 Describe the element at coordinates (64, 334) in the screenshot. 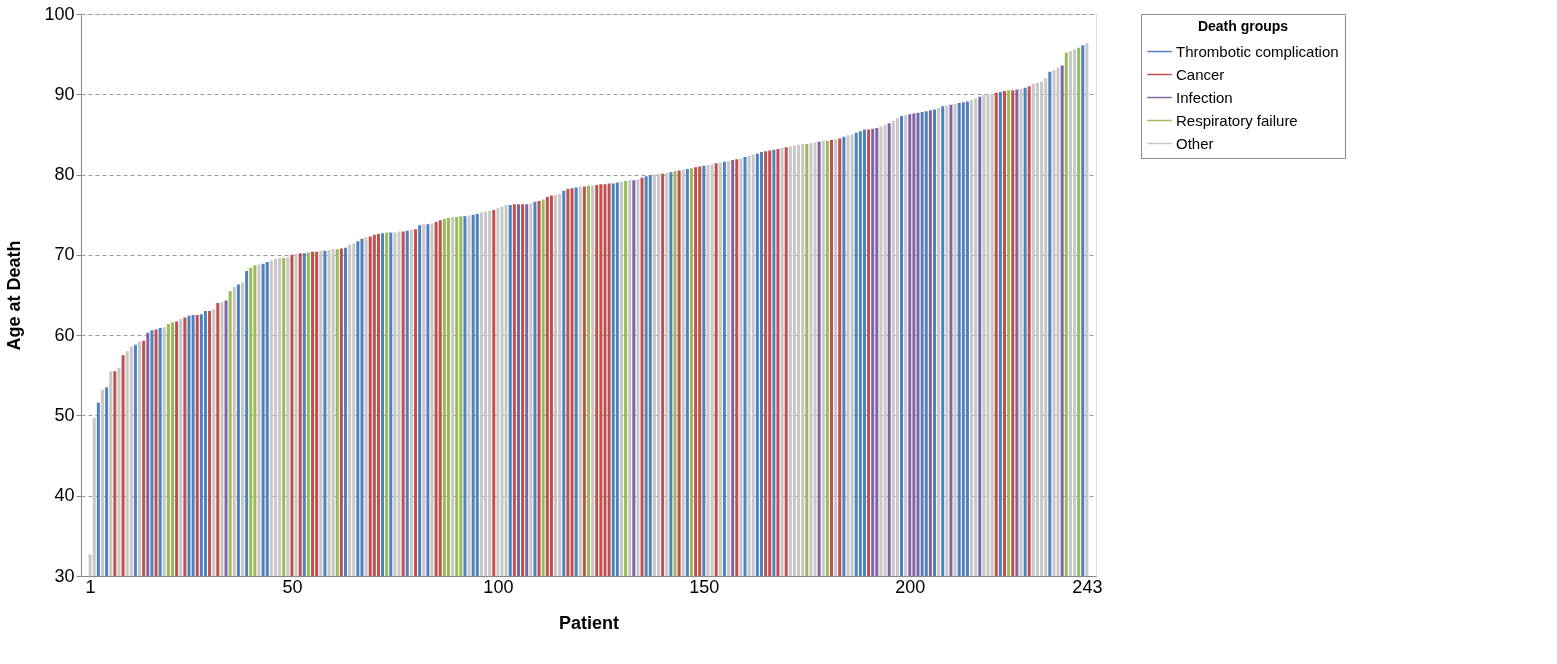

I see `y-tick-label: 60` at that location.